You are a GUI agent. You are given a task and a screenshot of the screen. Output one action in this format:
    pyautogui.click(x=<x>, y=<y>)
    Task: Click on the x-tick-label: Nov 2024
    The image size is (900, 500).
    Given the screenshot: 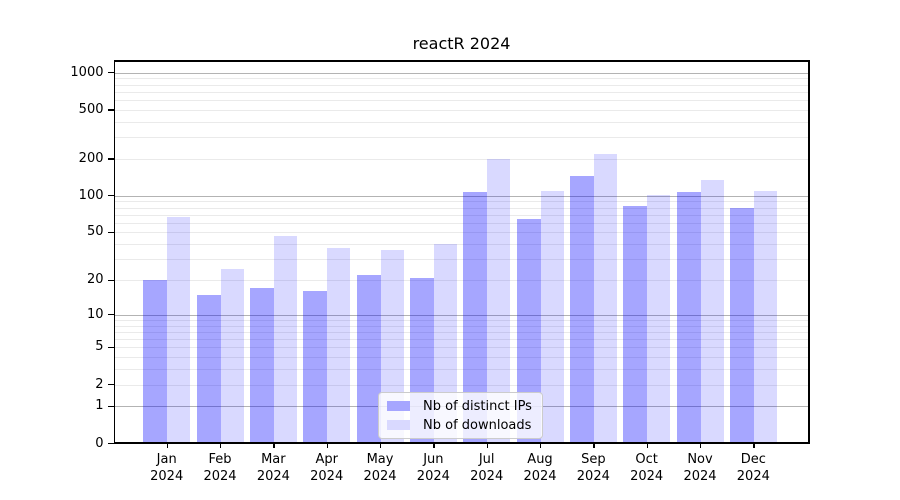 What is the action you would take?
    pyautogui.click(x=700, y=467)
    